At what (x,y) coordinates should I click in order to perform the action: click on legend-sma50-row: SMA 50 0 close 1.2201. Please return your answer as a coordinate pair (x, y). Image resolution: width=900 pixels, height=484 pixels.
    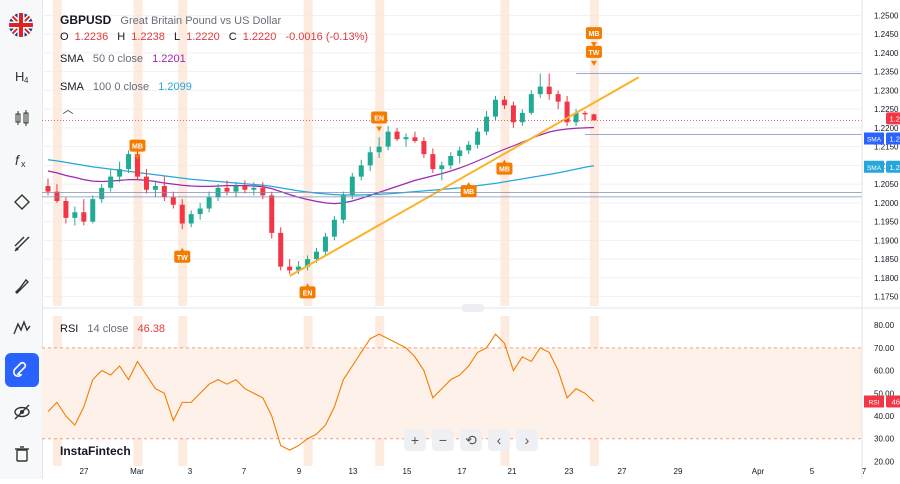
    Looking at the image, I should click on (126, 59).